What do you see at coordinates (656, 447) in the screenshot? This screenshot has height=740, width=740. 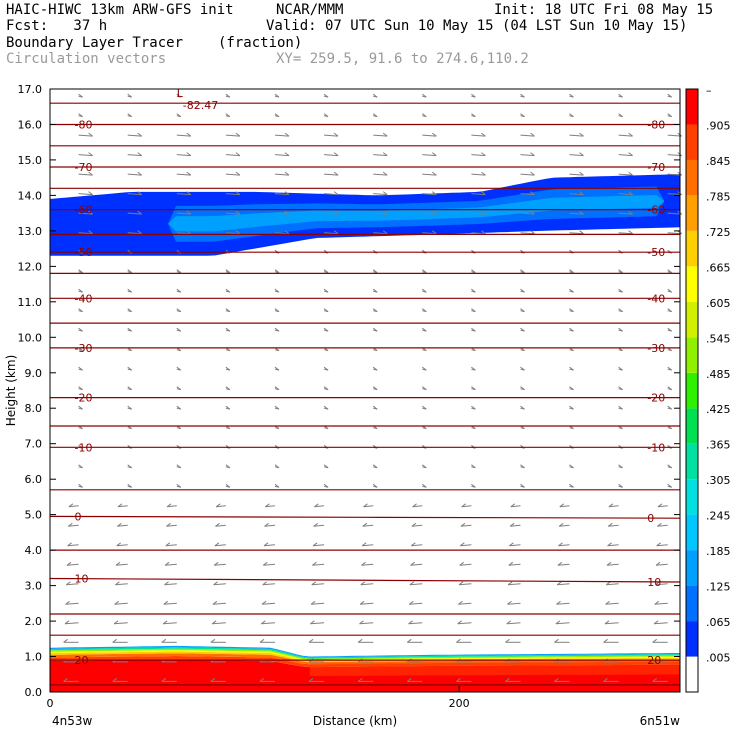 I see `contour-label: -10` at bounding box center [656, 447].